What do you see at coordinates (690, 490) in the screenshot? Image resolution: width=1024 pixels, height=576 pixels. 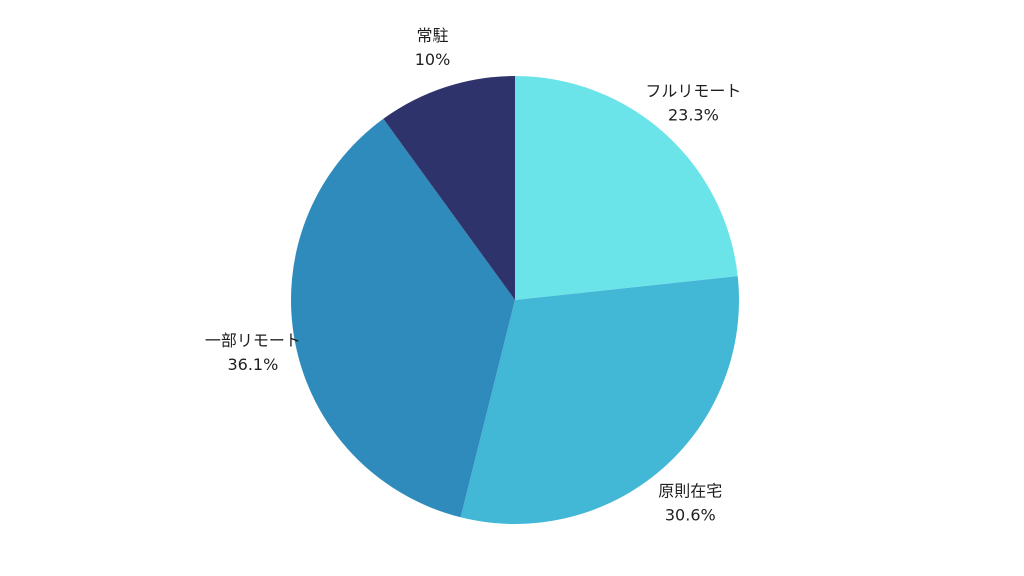 I see `slice-label-1: 原則在宅` at bounding box center [690, 490].